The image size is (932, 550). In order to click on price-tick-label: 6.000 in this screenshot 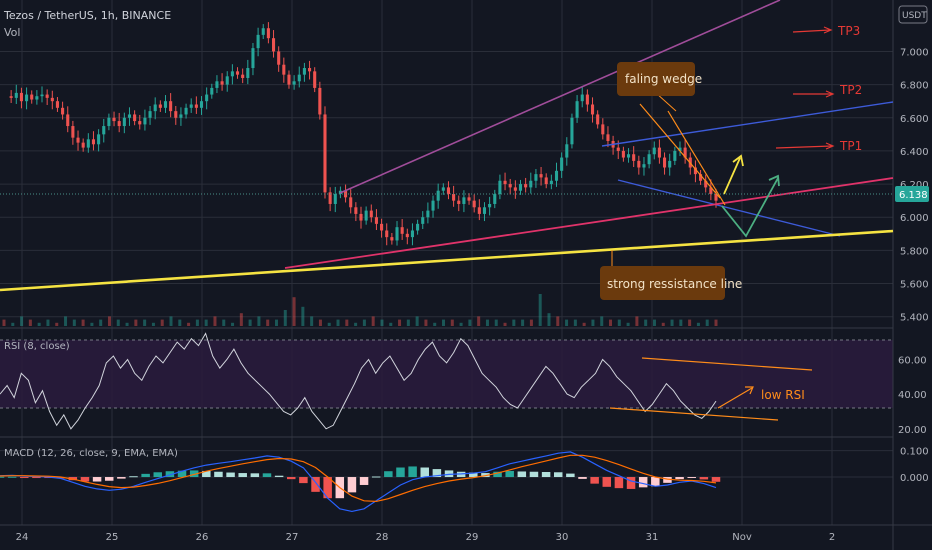, I will do `click(914, 218)`.